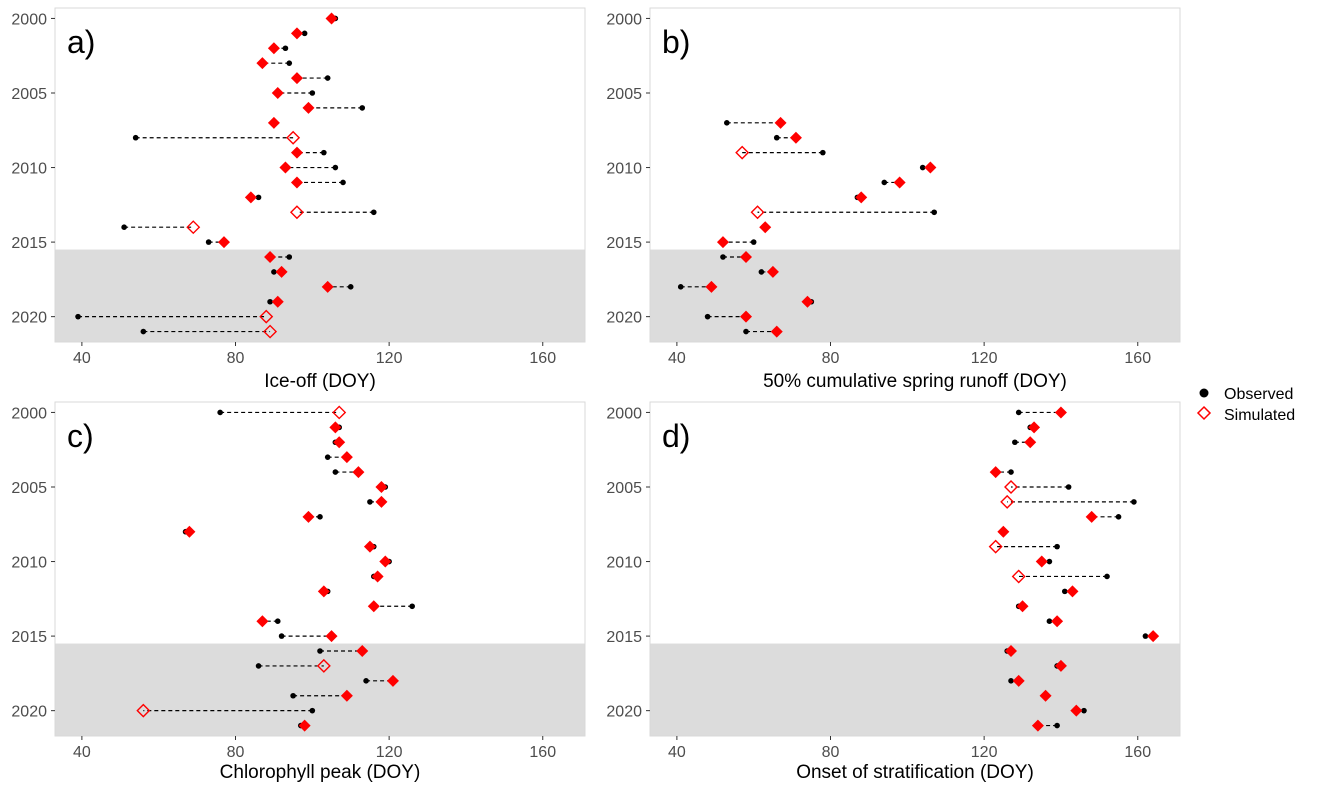 This screenshot has width=1317, height=785. I want to click on x-axis-title: Ice-off (DOY), so click(320, 381).